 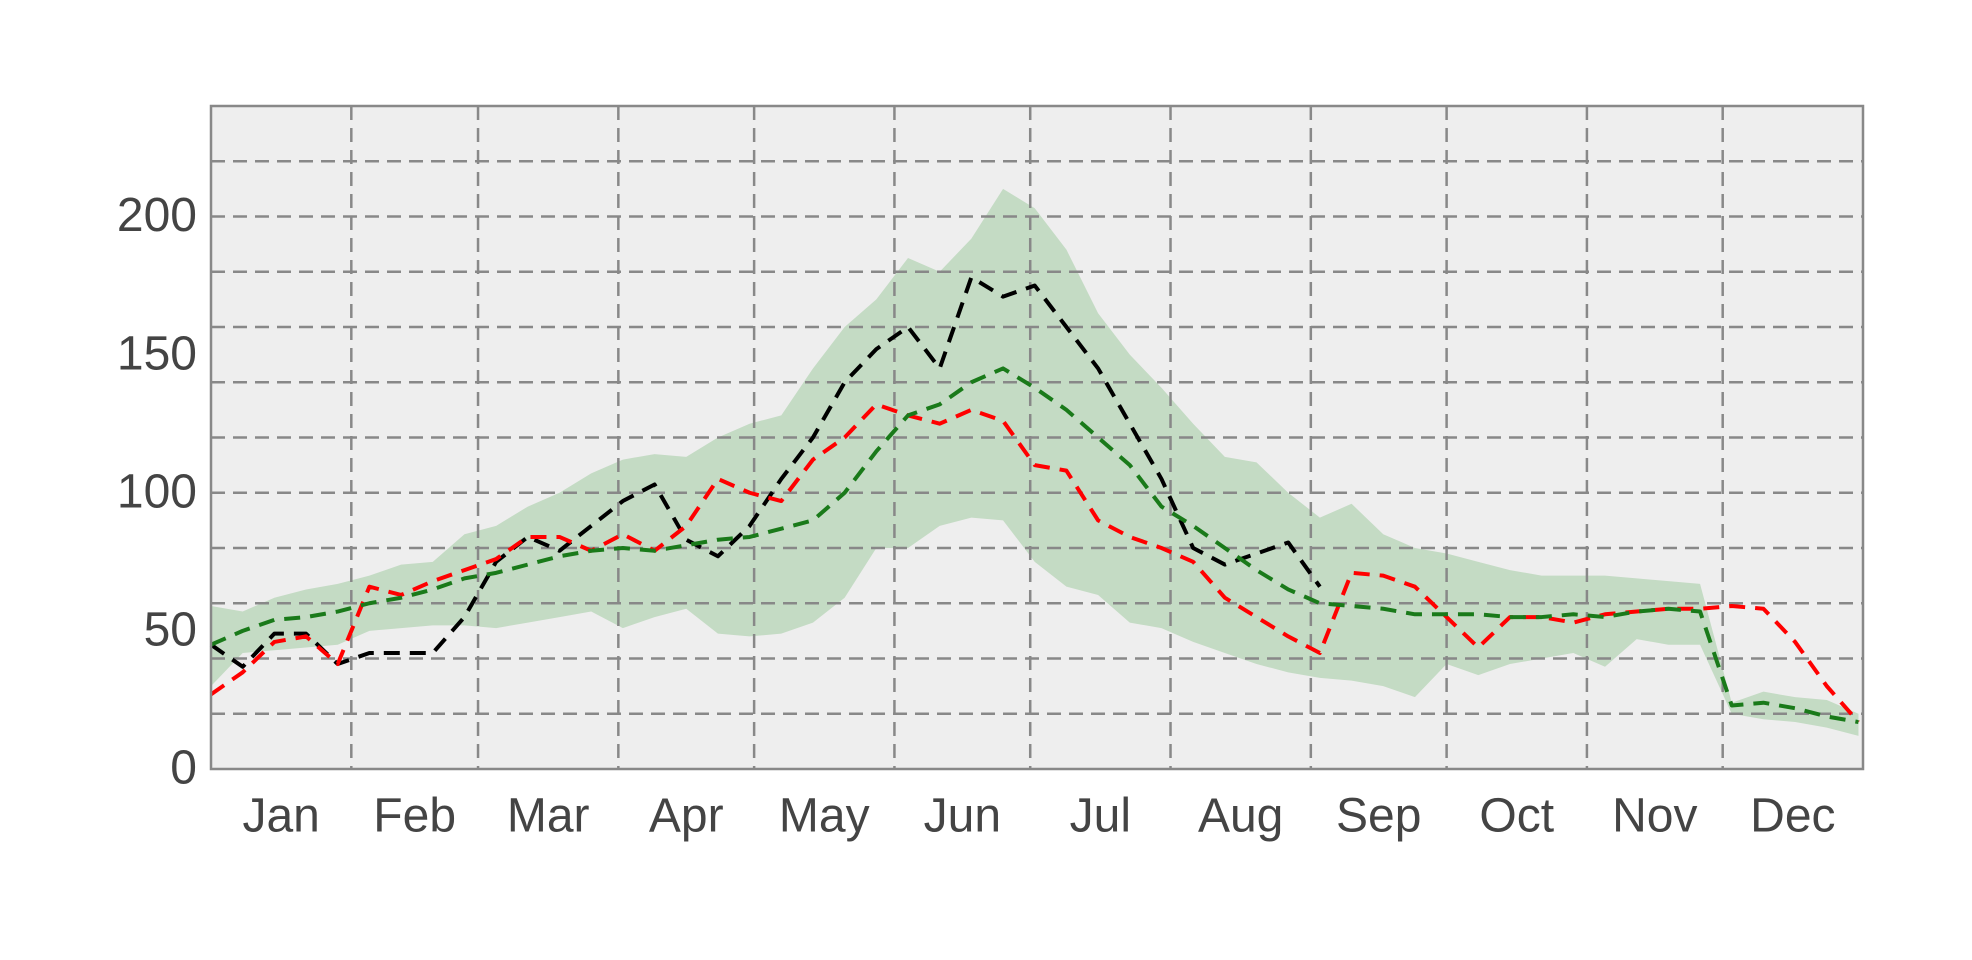 I want to click on x-tick-label: Apr, so click(x=686, y=816).